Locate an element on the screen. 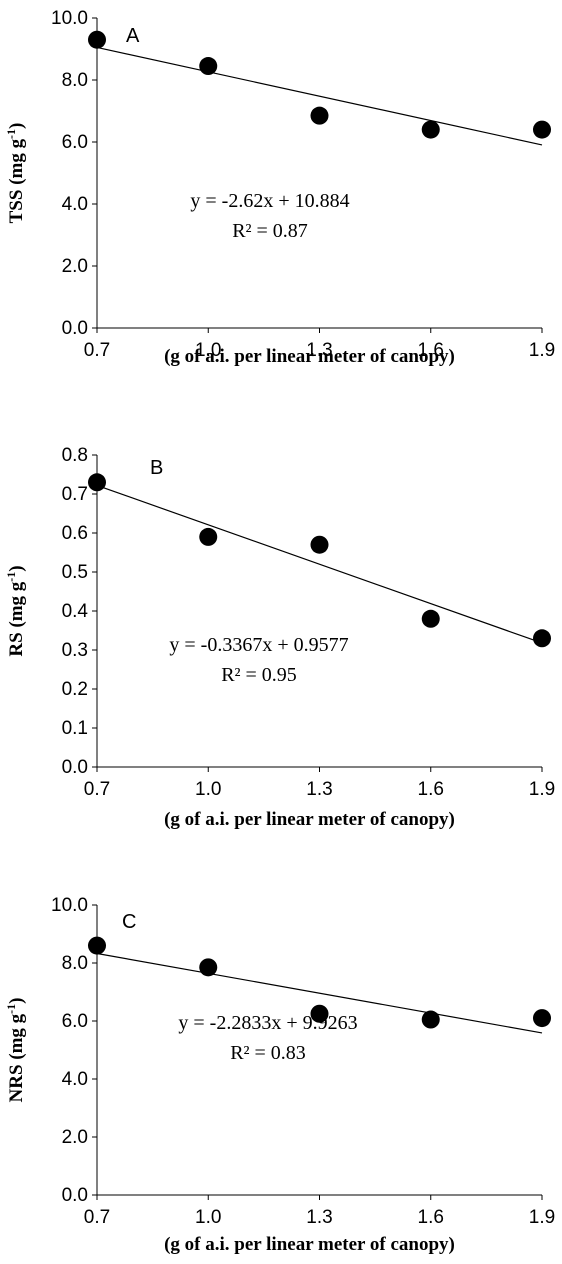 The width and height of the screenshot is (562, 1264). regression-equation: y = -2.2833x + 9.9263 is located at coordinates (267, 1023).